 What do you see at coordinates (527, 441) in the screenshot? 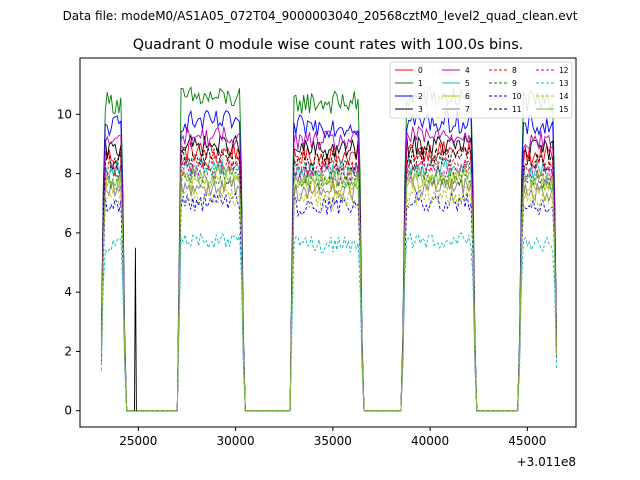
I see `x-tick-label: 45000` at bounding box center [527, 441].